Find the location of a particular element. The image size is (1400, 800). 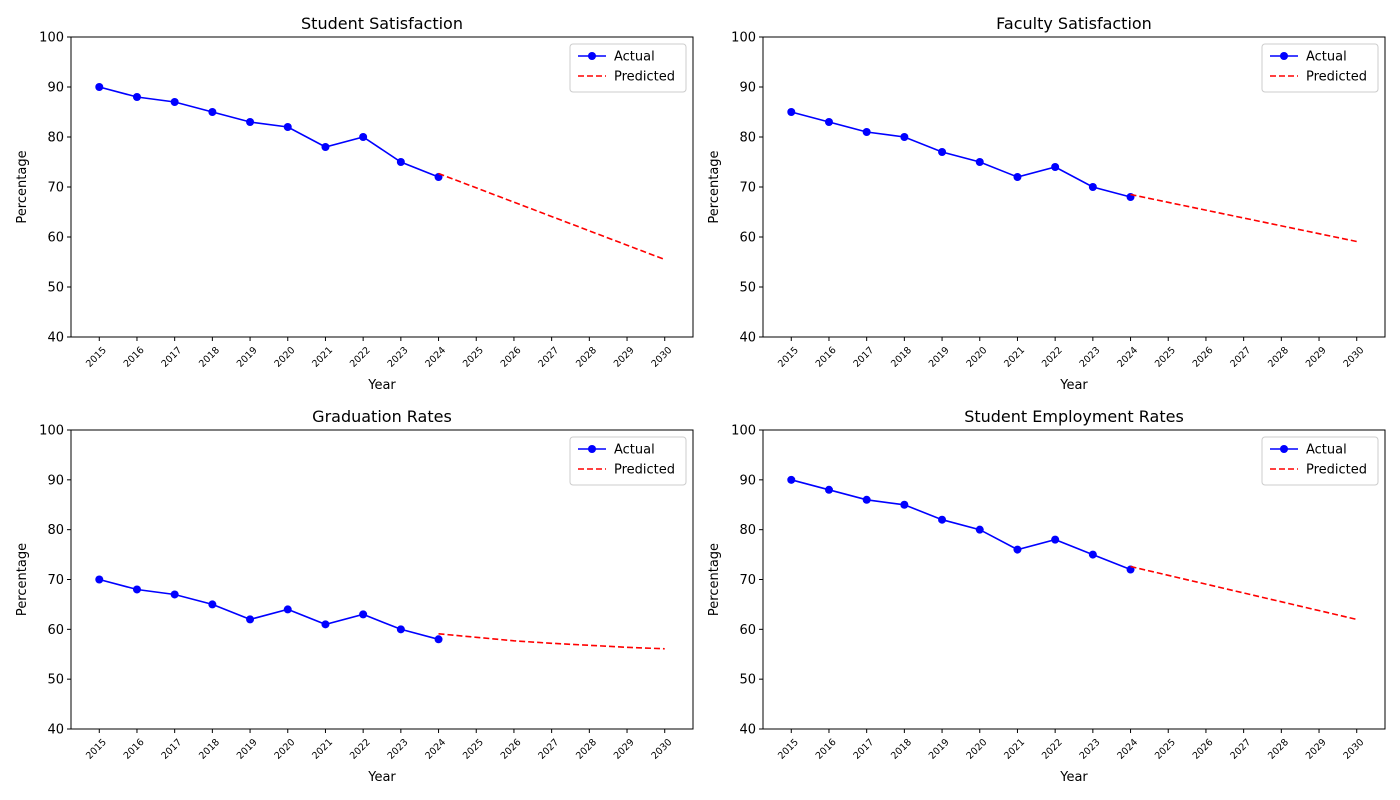

x-tick-label: 2021 is located at coordinates (322, 749).